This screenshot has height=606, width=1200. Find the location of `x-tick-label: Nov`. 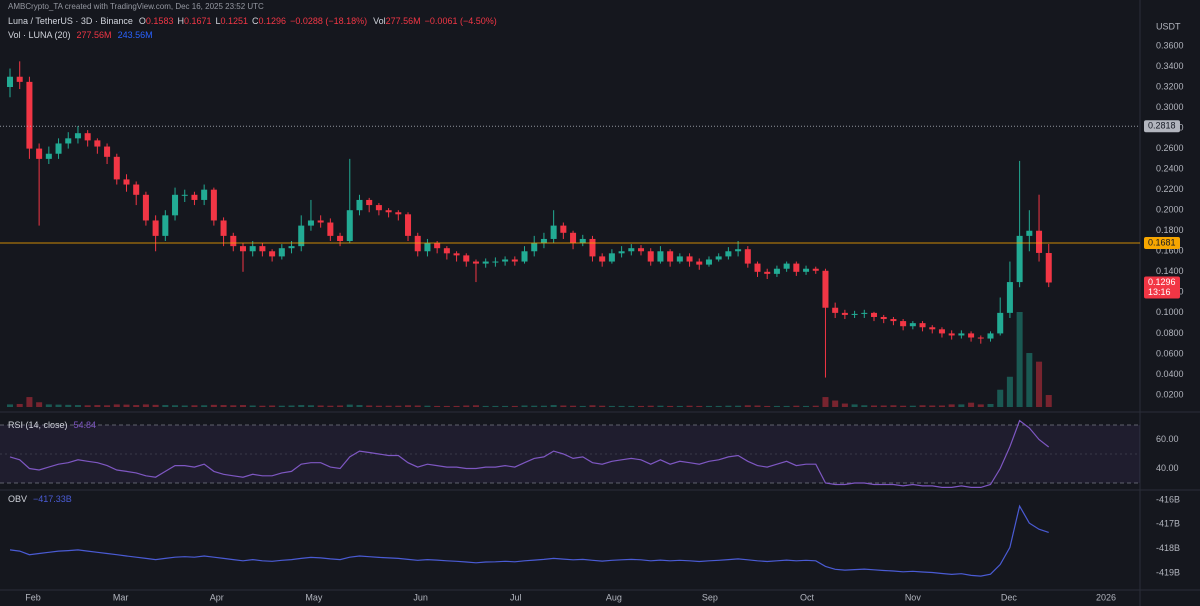

x-tick-label: Nov is located at coordinates (913, 597).